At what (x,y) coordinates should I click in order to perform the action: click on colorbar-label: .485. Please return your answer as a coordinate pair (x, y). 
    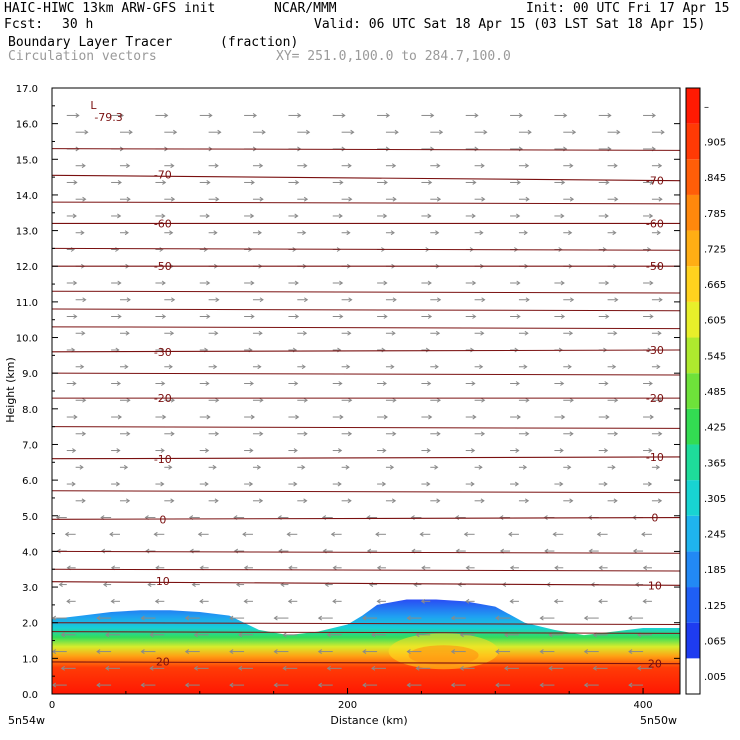
    Looking at the image, I should click on (715, 392).